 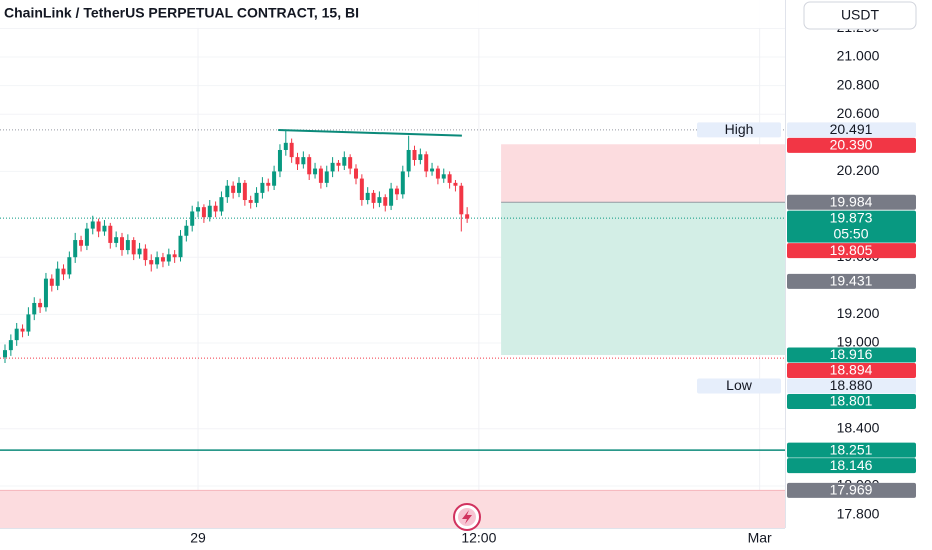 What do you see at coordinates (851, 217) in the screenshot?
I see `price-badge-label: 19.873` at bounding box center [851, 217].